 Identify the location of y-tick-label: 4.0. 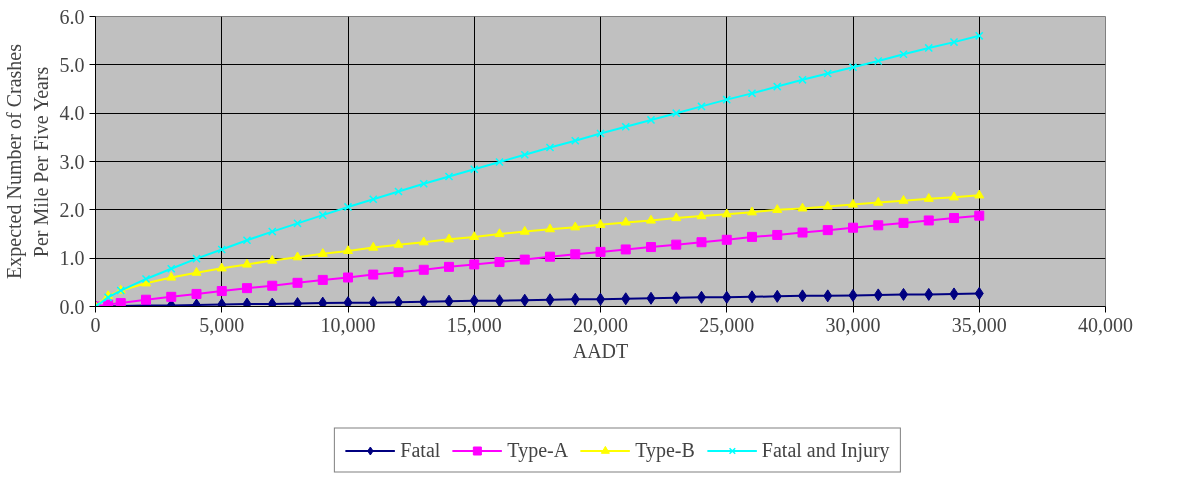
(72, 113).